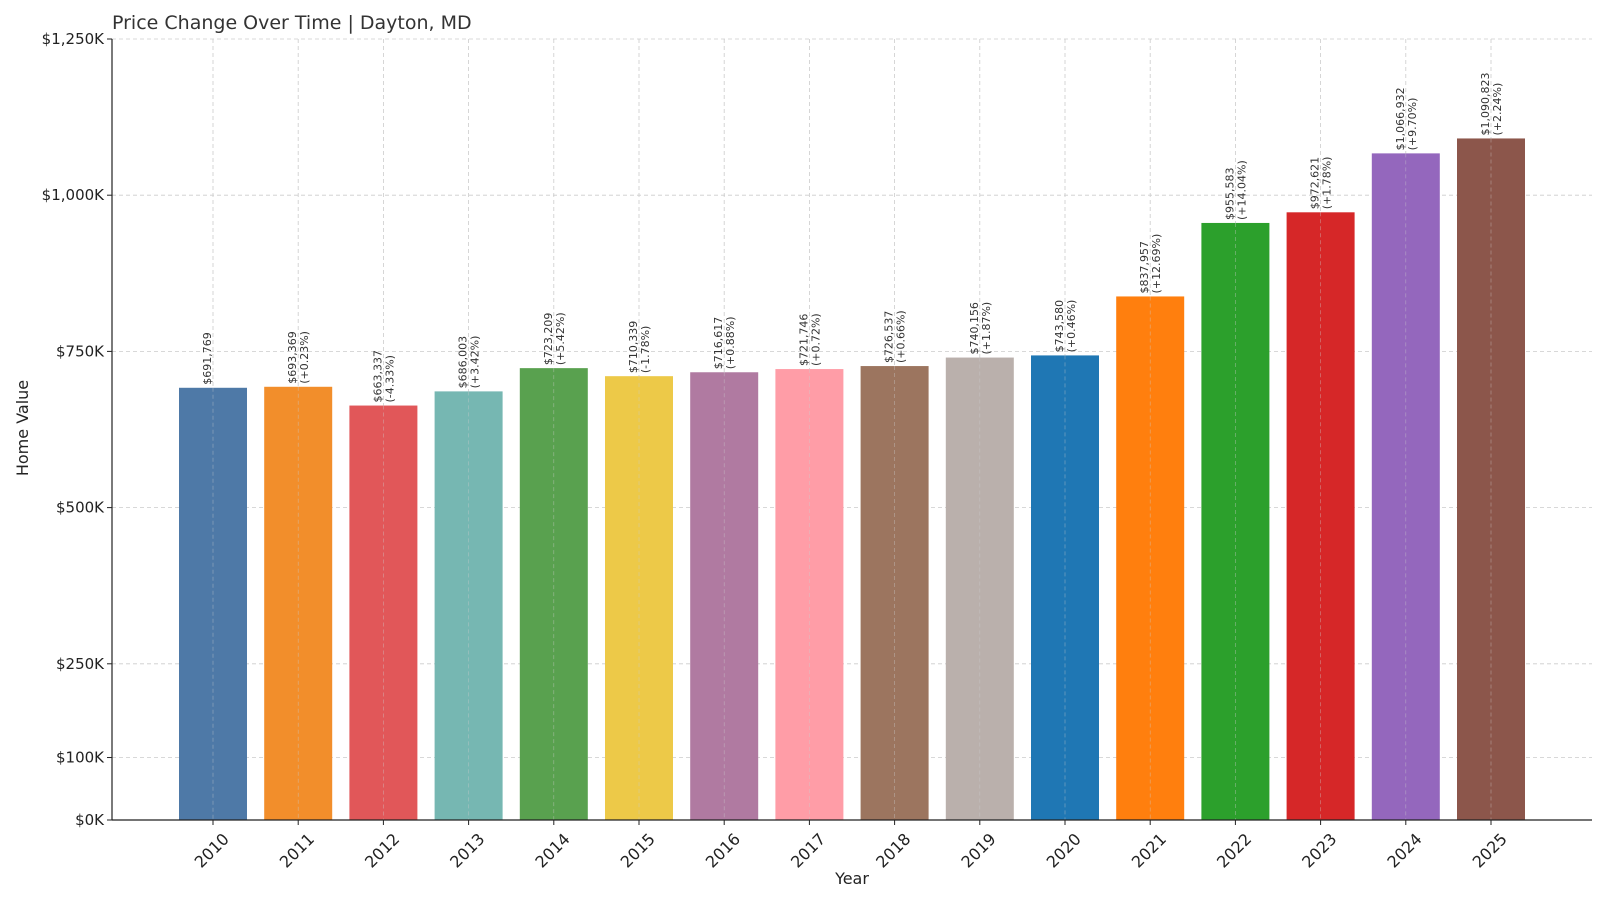  I want to click on data-label-group: $716,617 (+0.88%), so click(724, 343).